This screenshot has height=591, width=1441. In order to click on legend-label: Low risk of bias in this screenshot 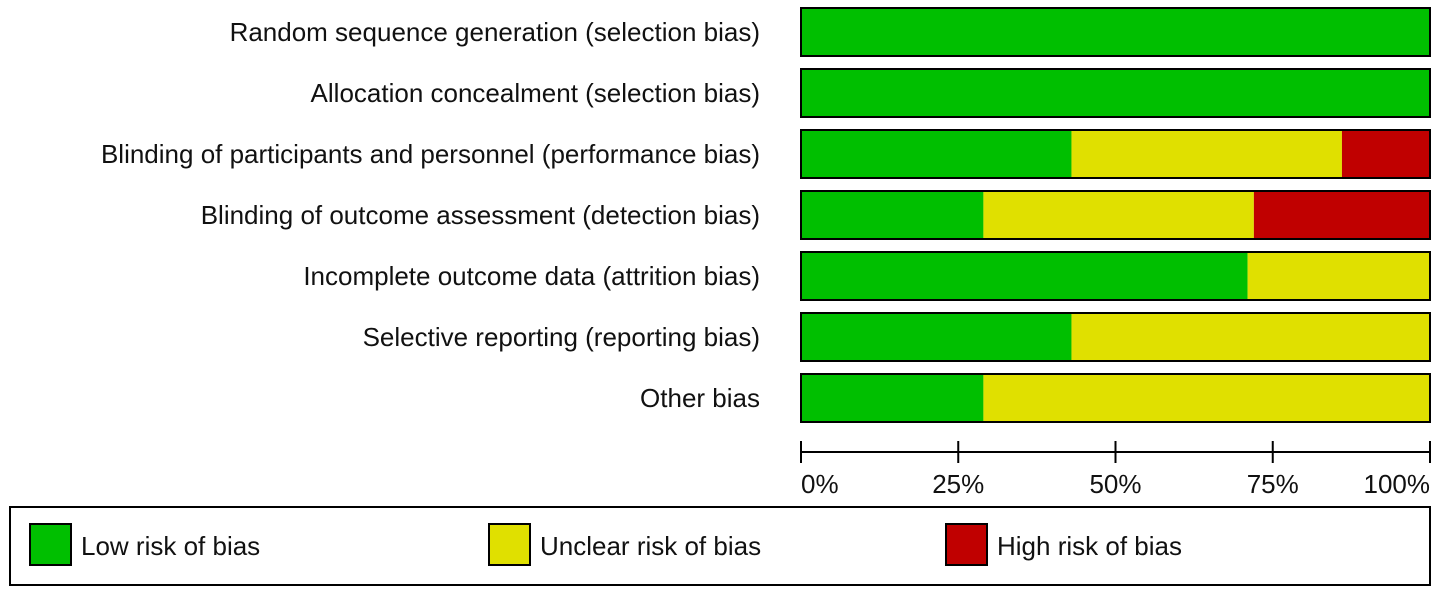, I will do `click(170, 546)`.